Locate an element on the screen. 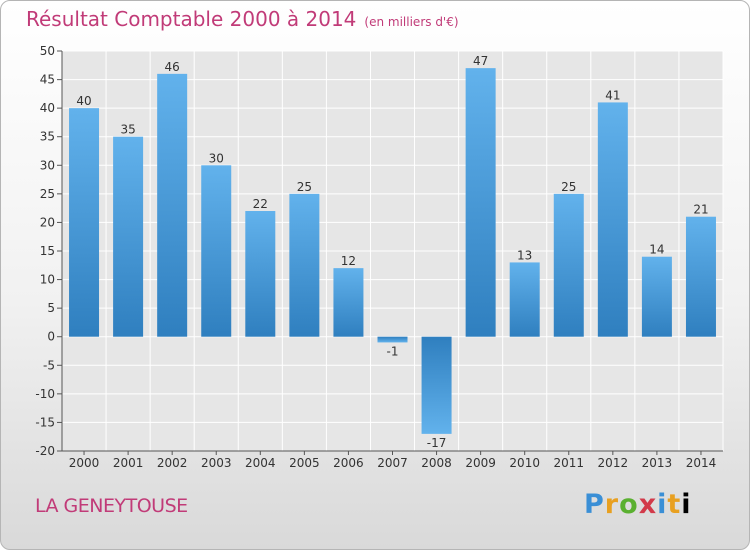 Image resolution: width=750 pixels, height=550 pixels. y-tick-label: 5 is located at coordinates (51, 308).